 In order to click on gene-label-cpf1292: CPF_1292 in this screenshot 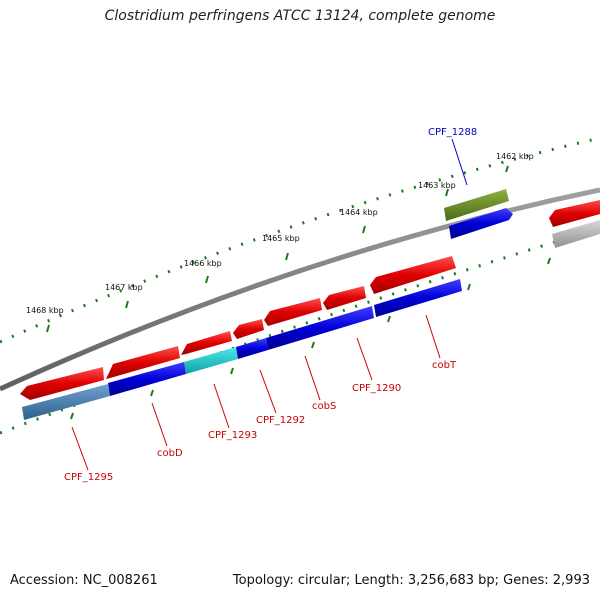, I will do `click(280, 420)`.